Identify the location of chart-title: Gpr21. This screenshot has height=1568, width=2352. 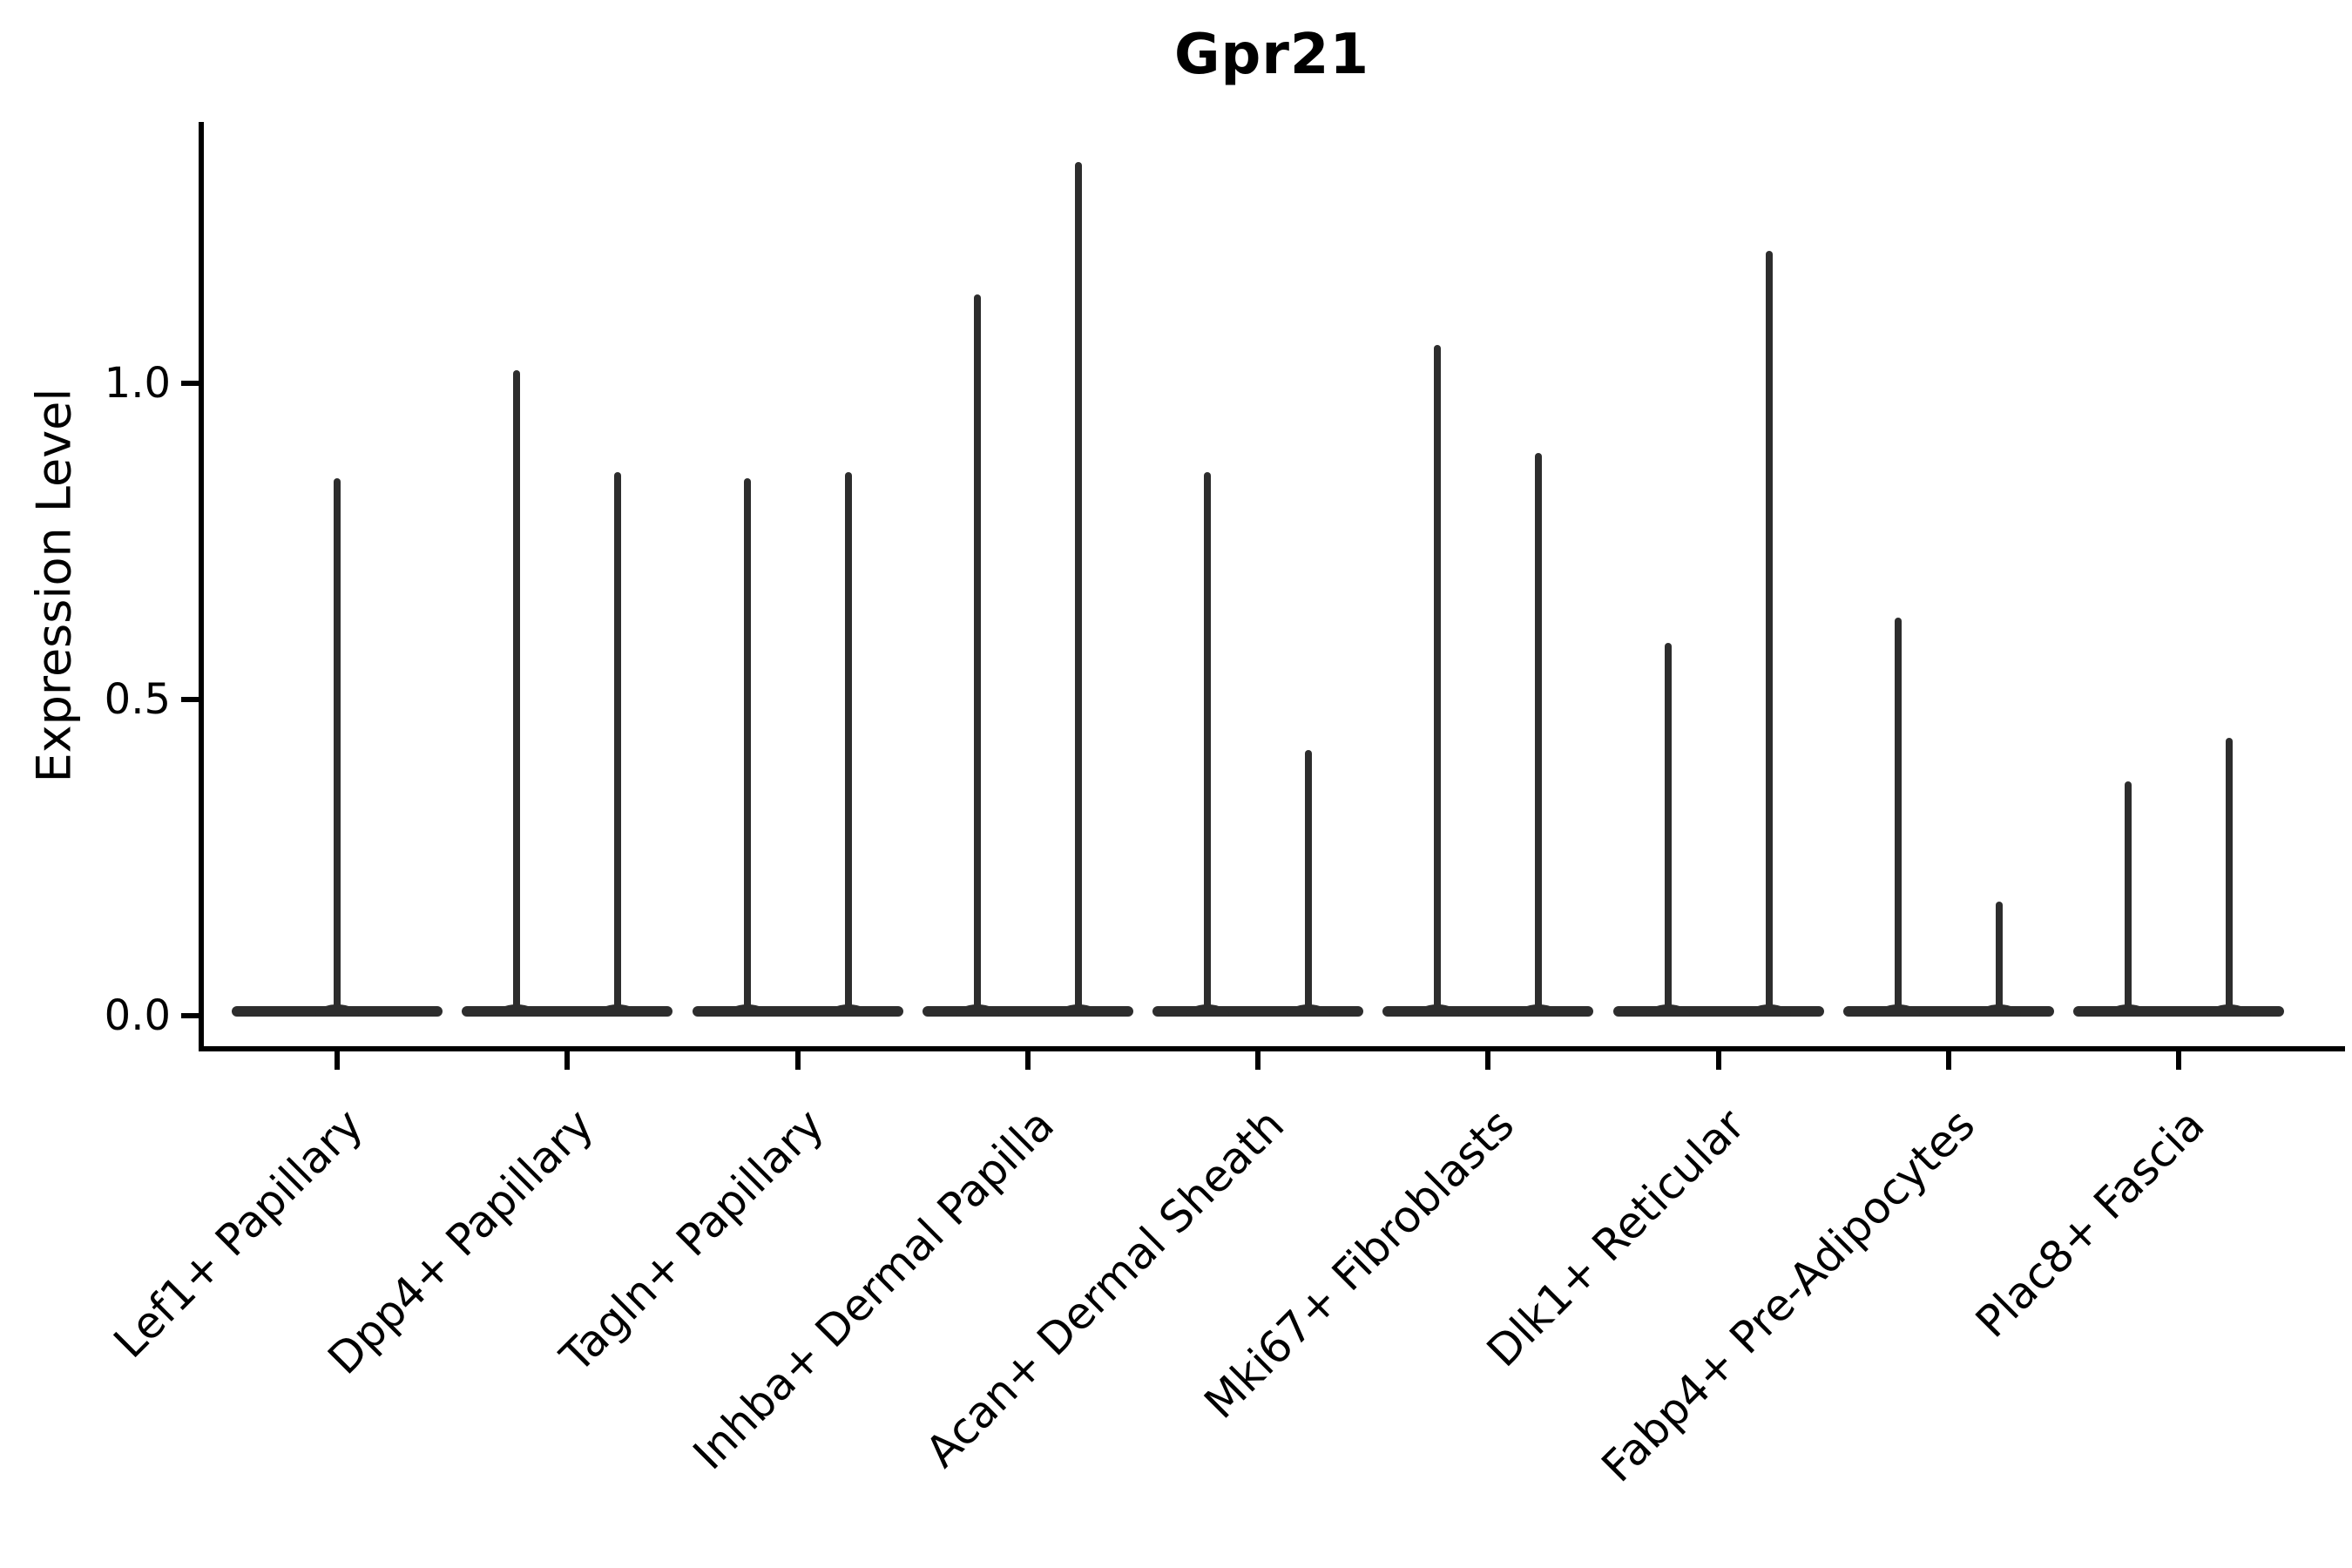
(1271, 55).